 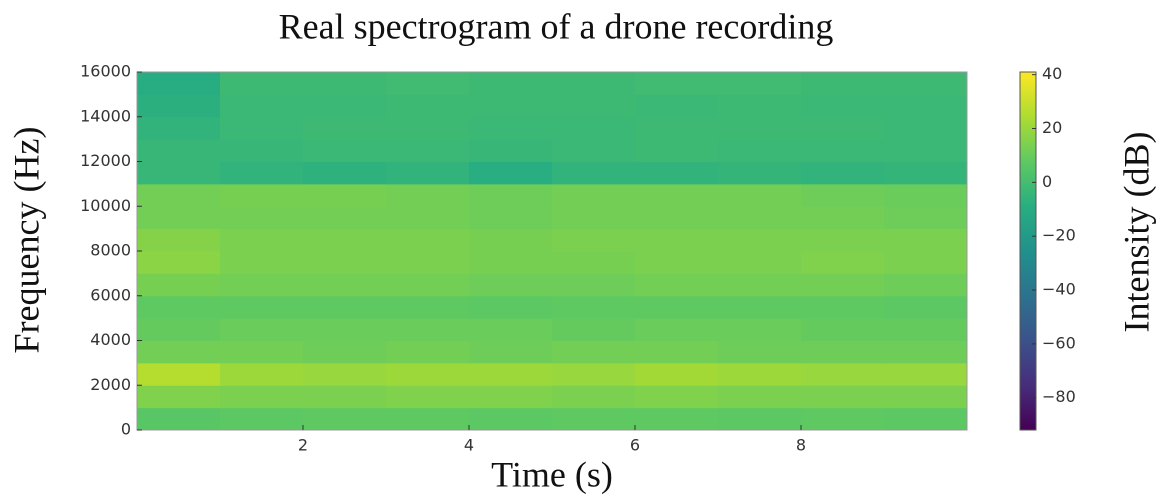 What do you see at coordinates (1028, 251) in the screenshot?
I see `colorbar` at bounding box center [1028, 251].